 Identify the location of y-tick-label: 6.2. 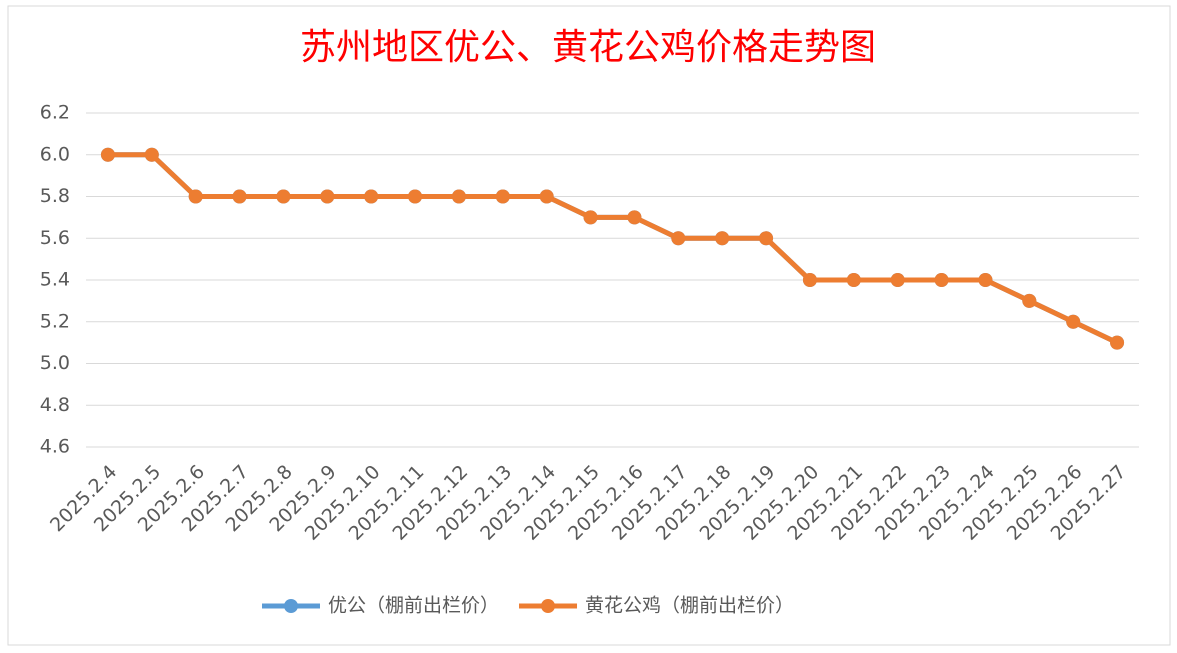
(55, 113).